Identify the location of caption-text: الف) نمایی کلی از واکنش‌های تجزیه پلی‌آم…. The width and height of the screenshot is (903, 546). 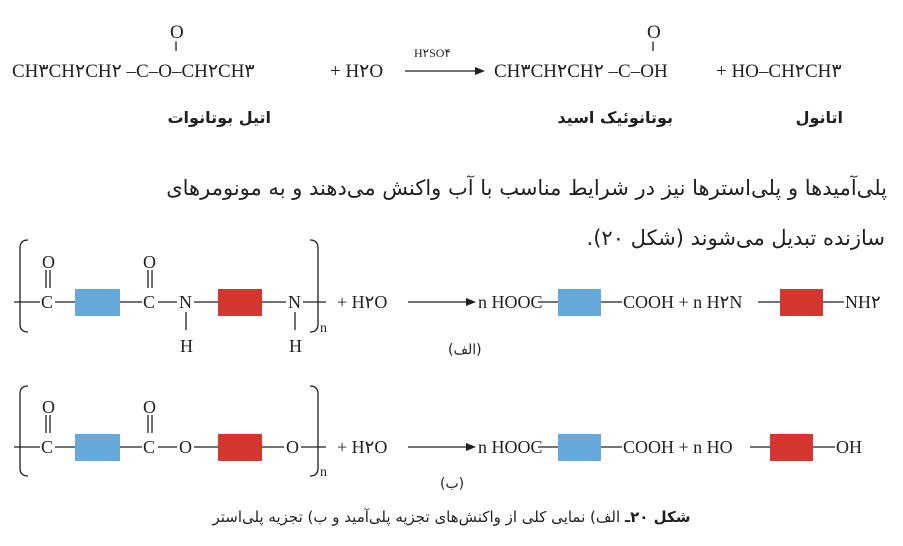
(416, 517).